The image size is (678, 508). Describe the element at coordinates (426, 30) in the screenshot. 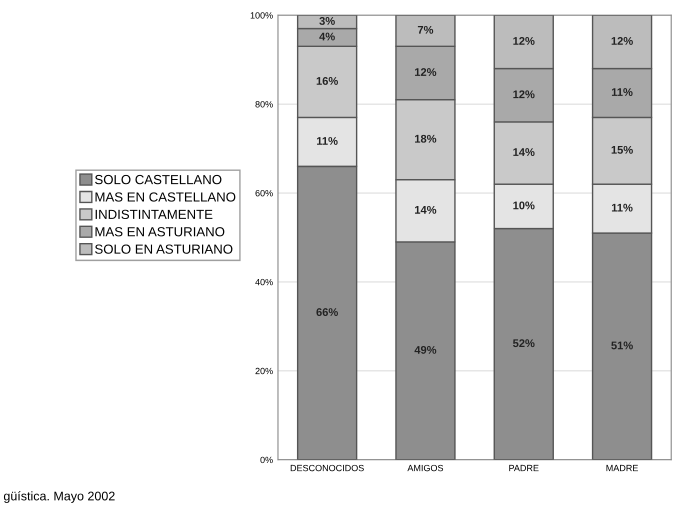

I see `data-label: 7%` at that location.